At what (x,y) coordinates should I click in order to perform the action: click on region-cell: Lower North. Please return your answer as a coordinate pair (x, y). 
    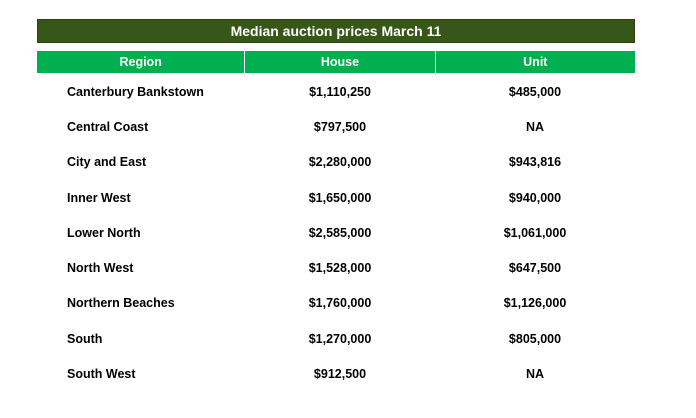
    Looking at the image, I should click on (104, 232).